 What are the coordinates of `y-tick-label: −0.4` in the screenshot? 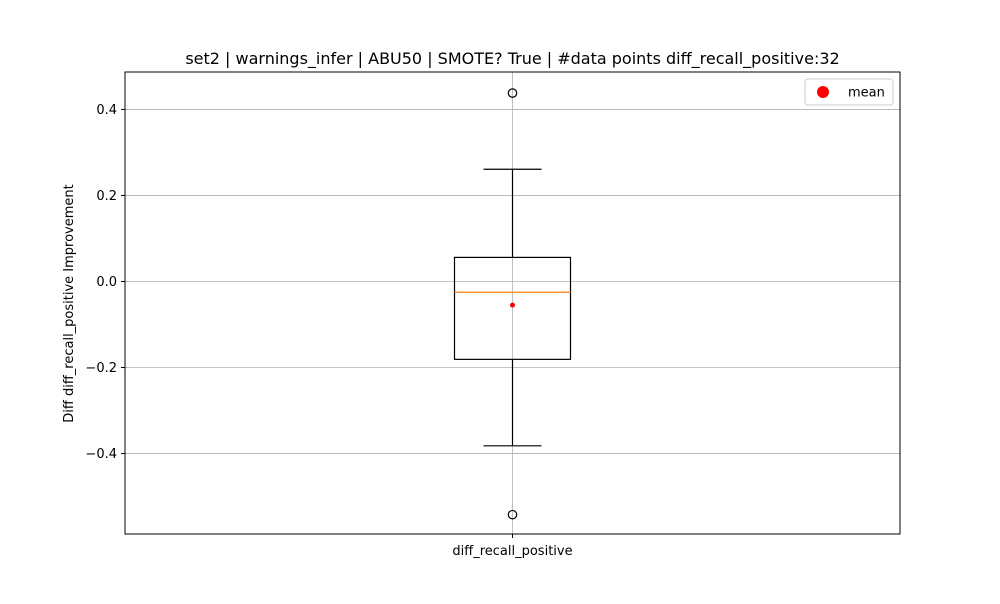 It's located at (101, 454).